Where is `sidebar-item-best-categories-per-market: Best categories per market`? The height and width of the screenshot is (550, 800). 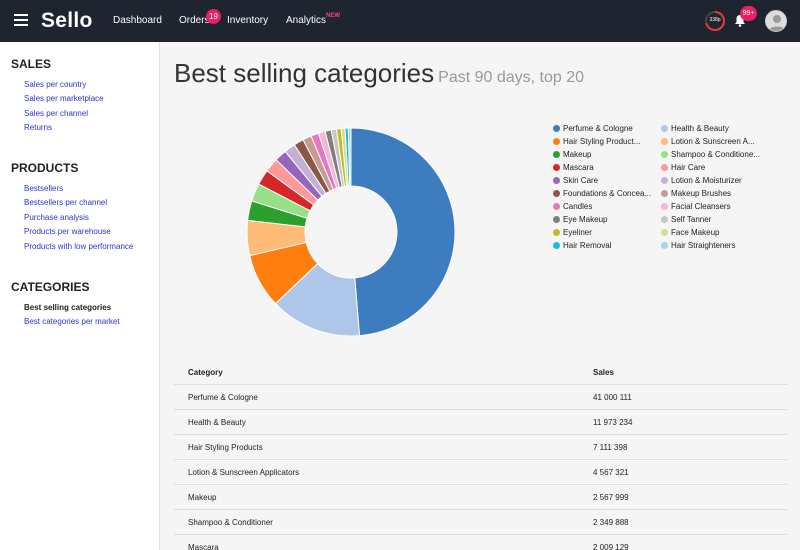
sidebar-item-best-categories-per-market: Best categories per market is located at coordinates (72, 321).